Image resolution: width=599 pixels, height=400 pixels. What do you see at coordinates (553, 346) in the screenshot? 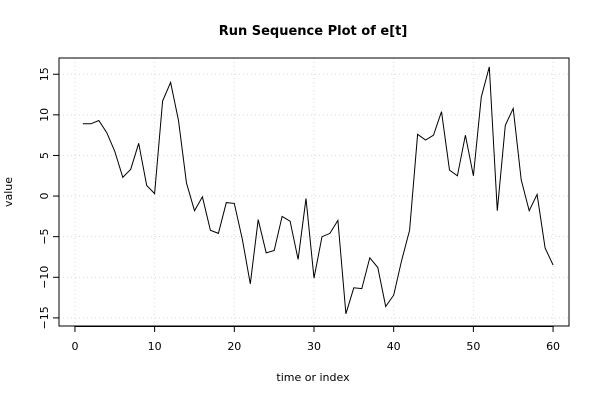
I see `x-tick-label: 60` at bounding box center [553, 346].